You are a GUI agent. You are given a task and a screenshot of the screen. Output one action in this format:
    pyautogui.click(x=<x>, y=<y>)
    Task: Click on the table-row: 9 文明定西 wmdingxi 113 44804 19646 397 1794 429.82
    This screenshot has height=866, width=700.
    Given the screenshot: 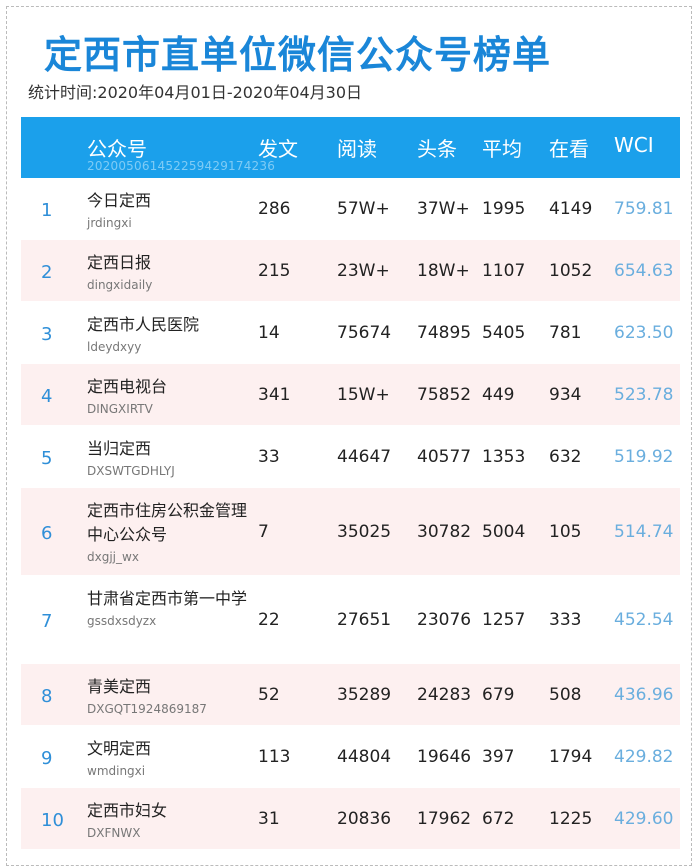 What is the action you would take?
    pyautogui.click(x=350, y=757)
    